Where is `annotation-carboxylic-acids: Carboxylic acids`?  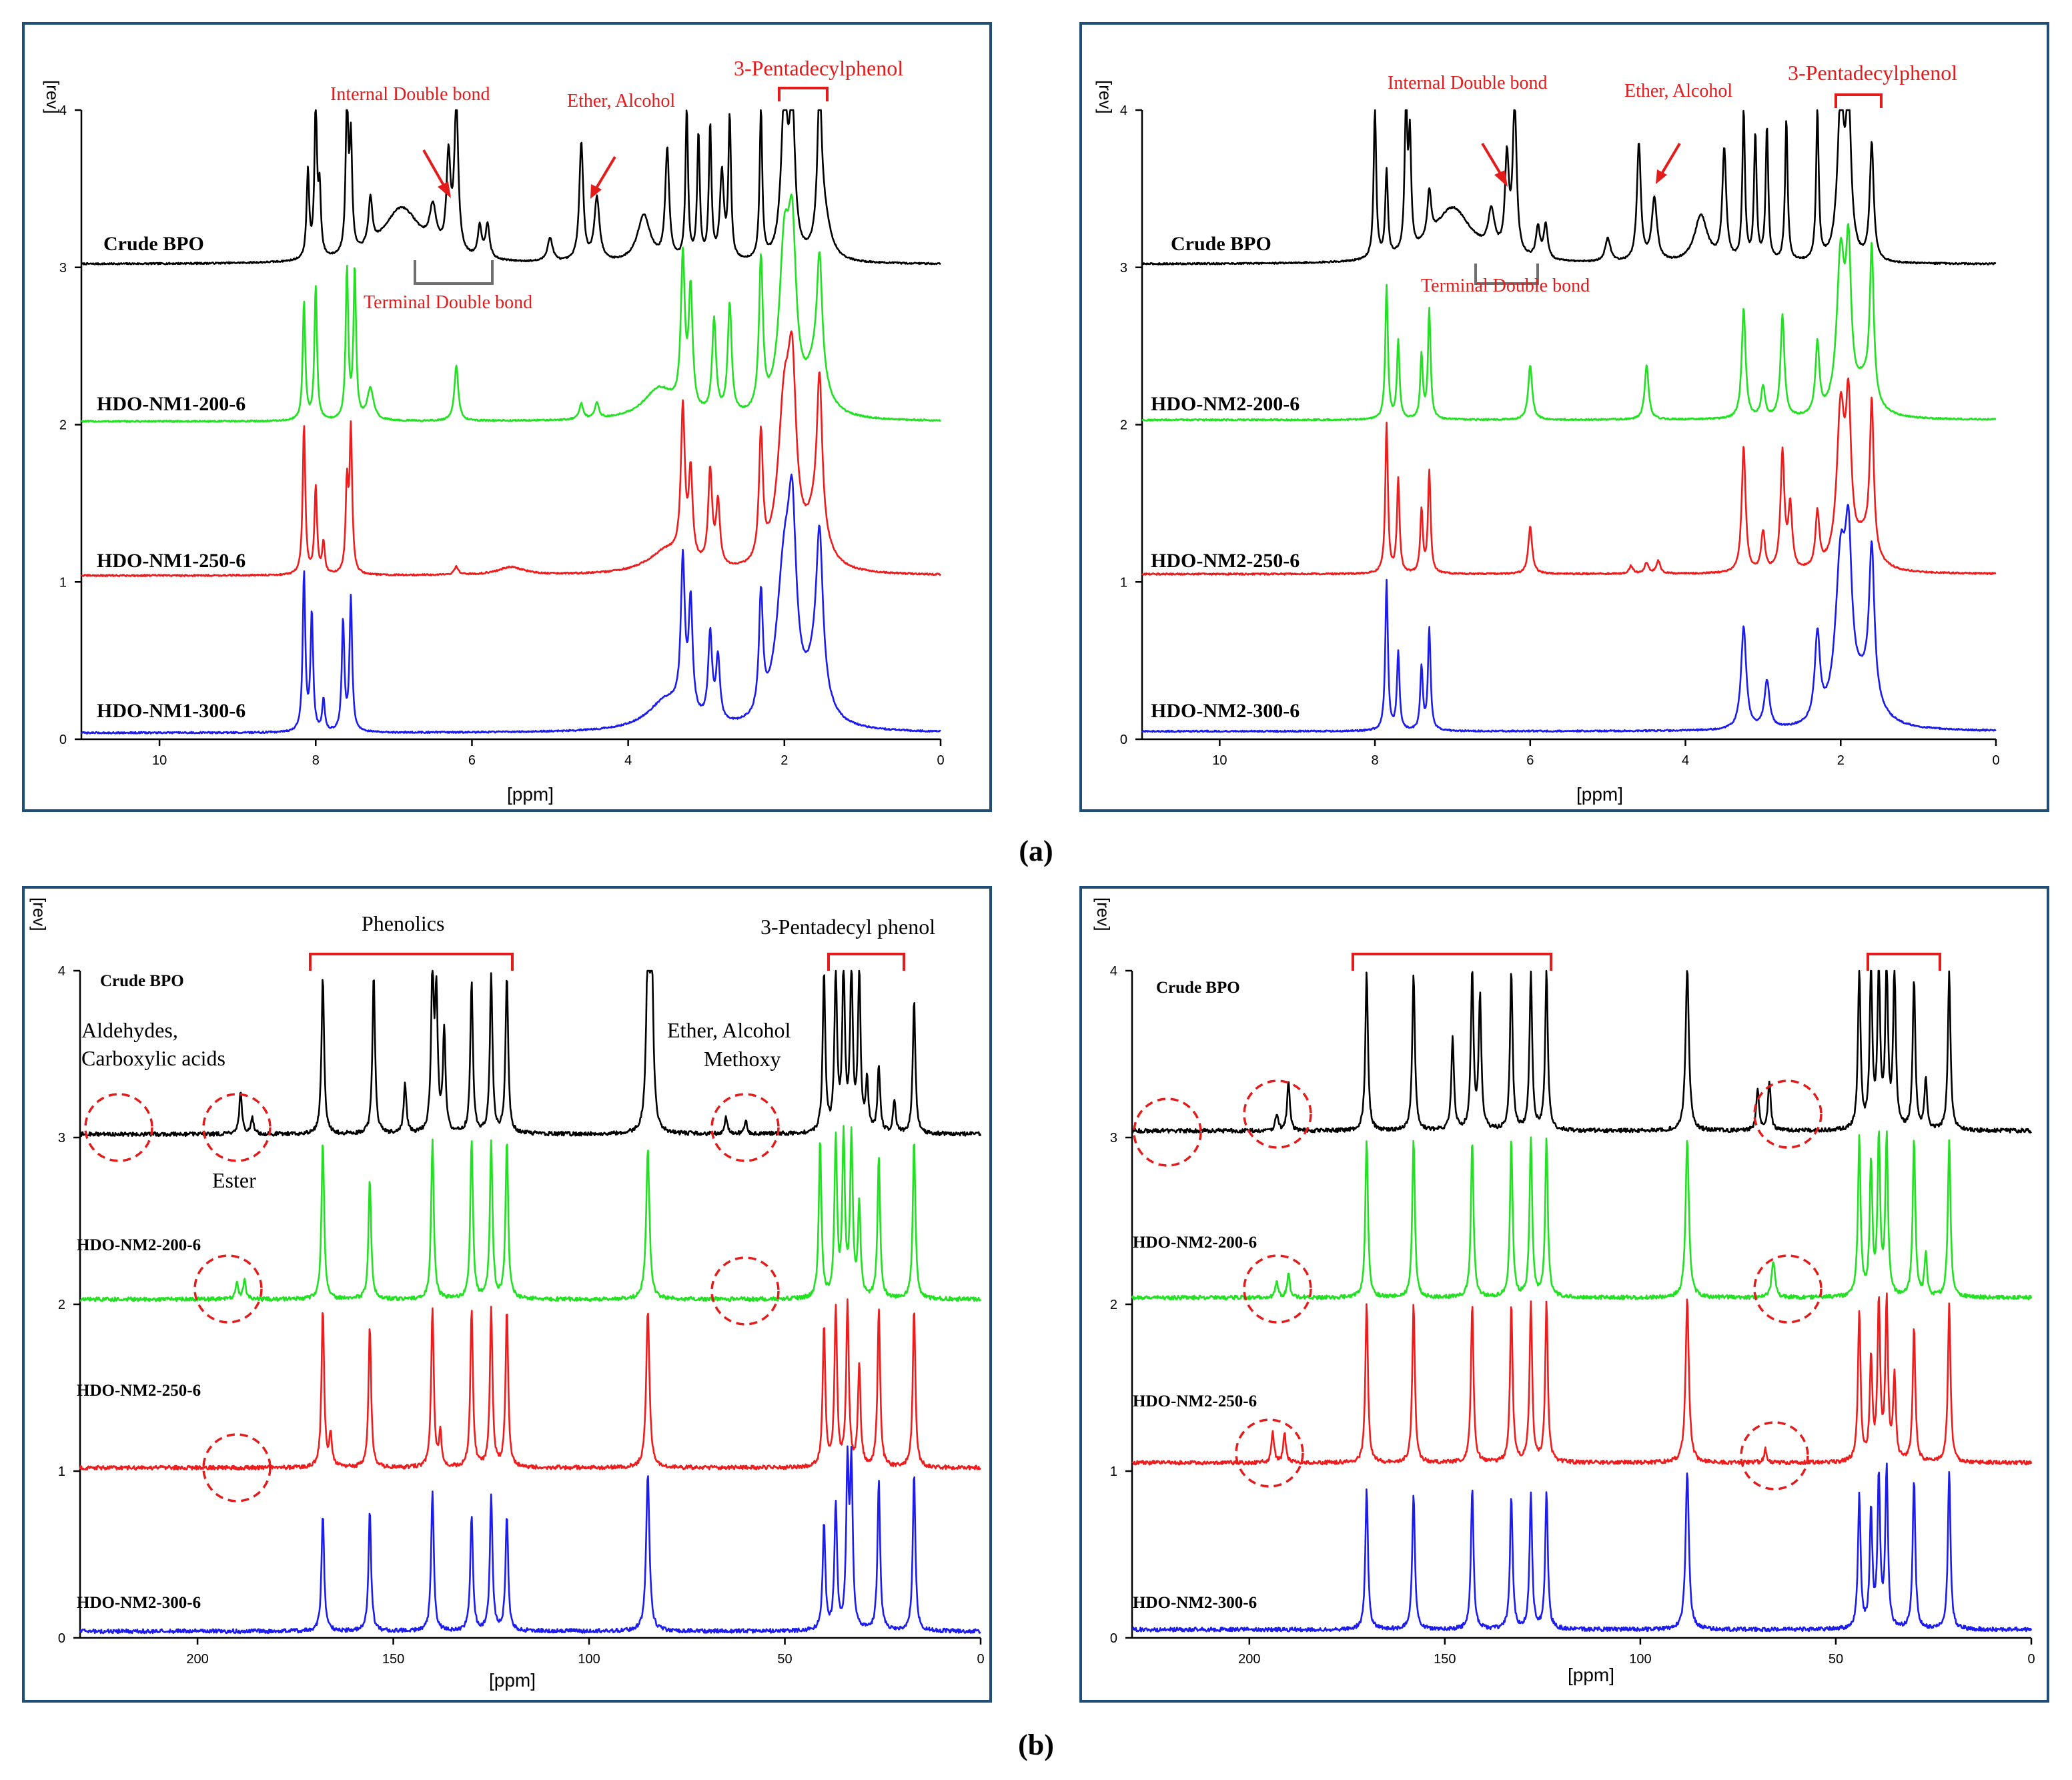 annotation-carboxylic-acids: Carboxylic acids is located at coordinates (153, 1058).